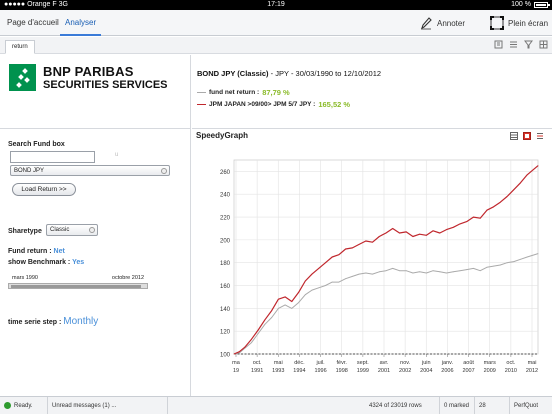 The width and height of the screenshot is (552, 414). What do you see at coordinates (521, 4) in the screenshot?
I see `battery-percent: 100 %` at bounding box center [521, 4].